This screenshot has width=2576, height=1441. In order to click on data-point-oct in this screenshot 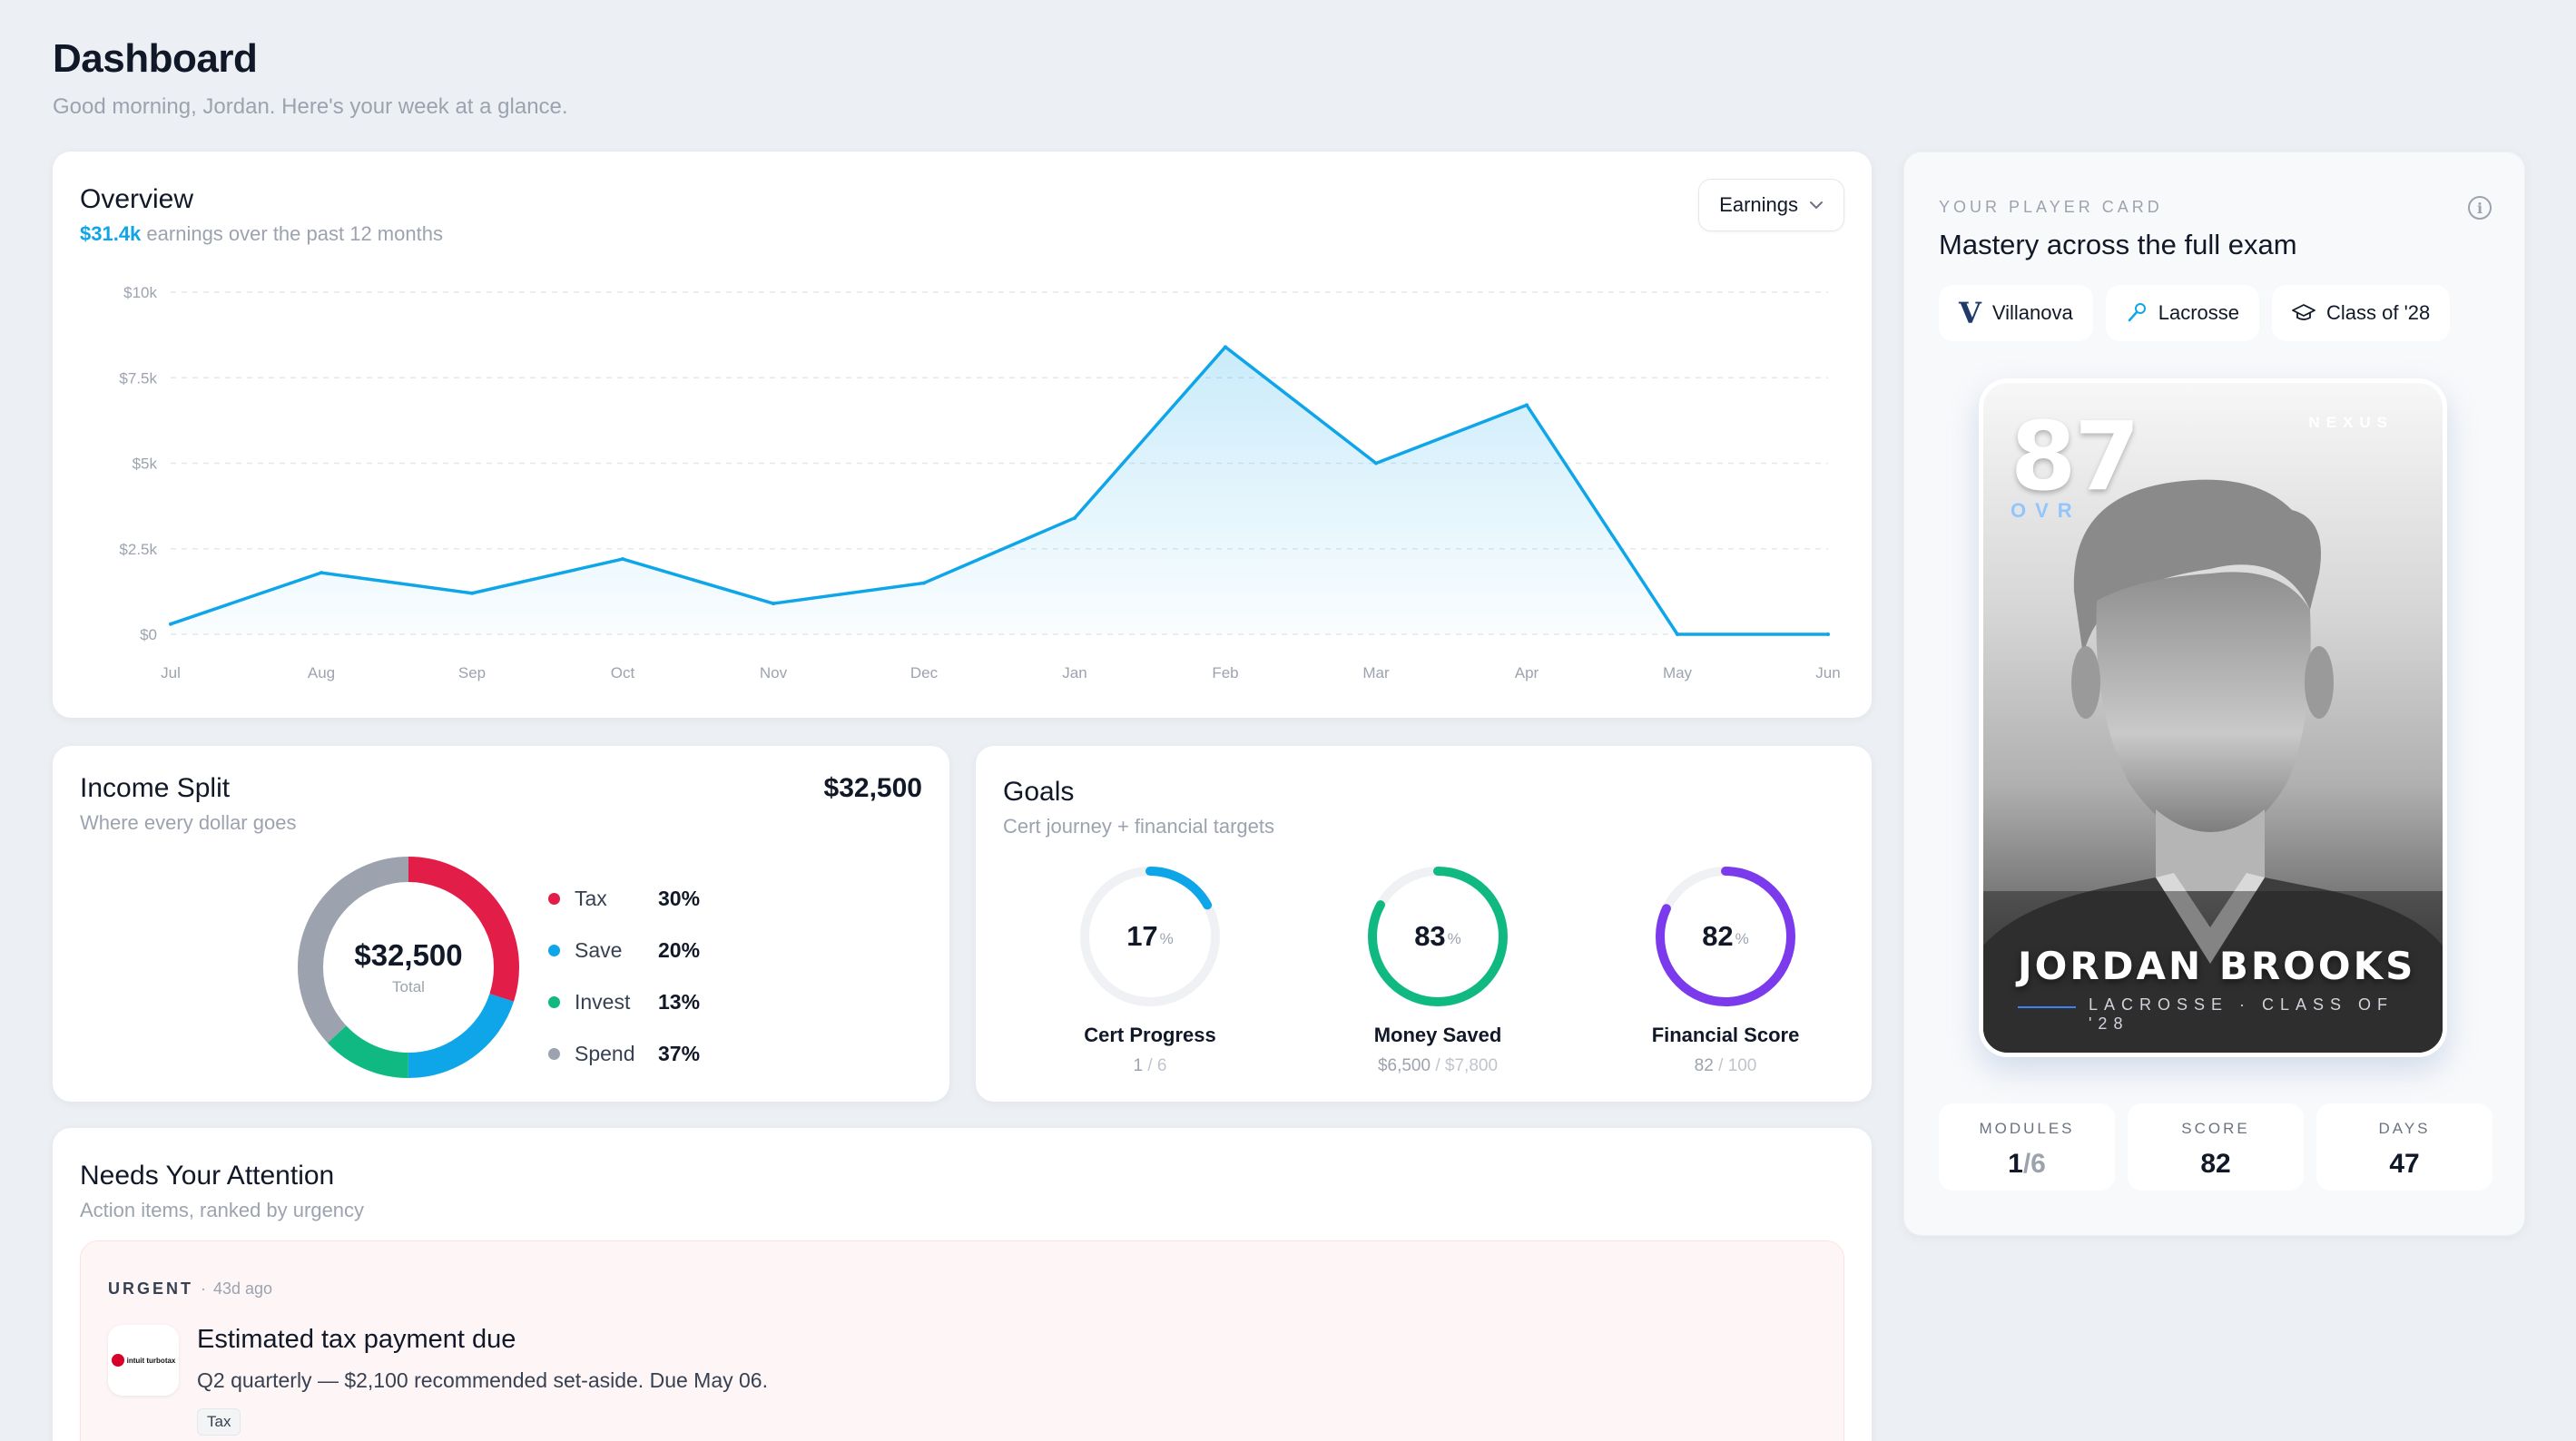, I will do `click(622, 559)`.